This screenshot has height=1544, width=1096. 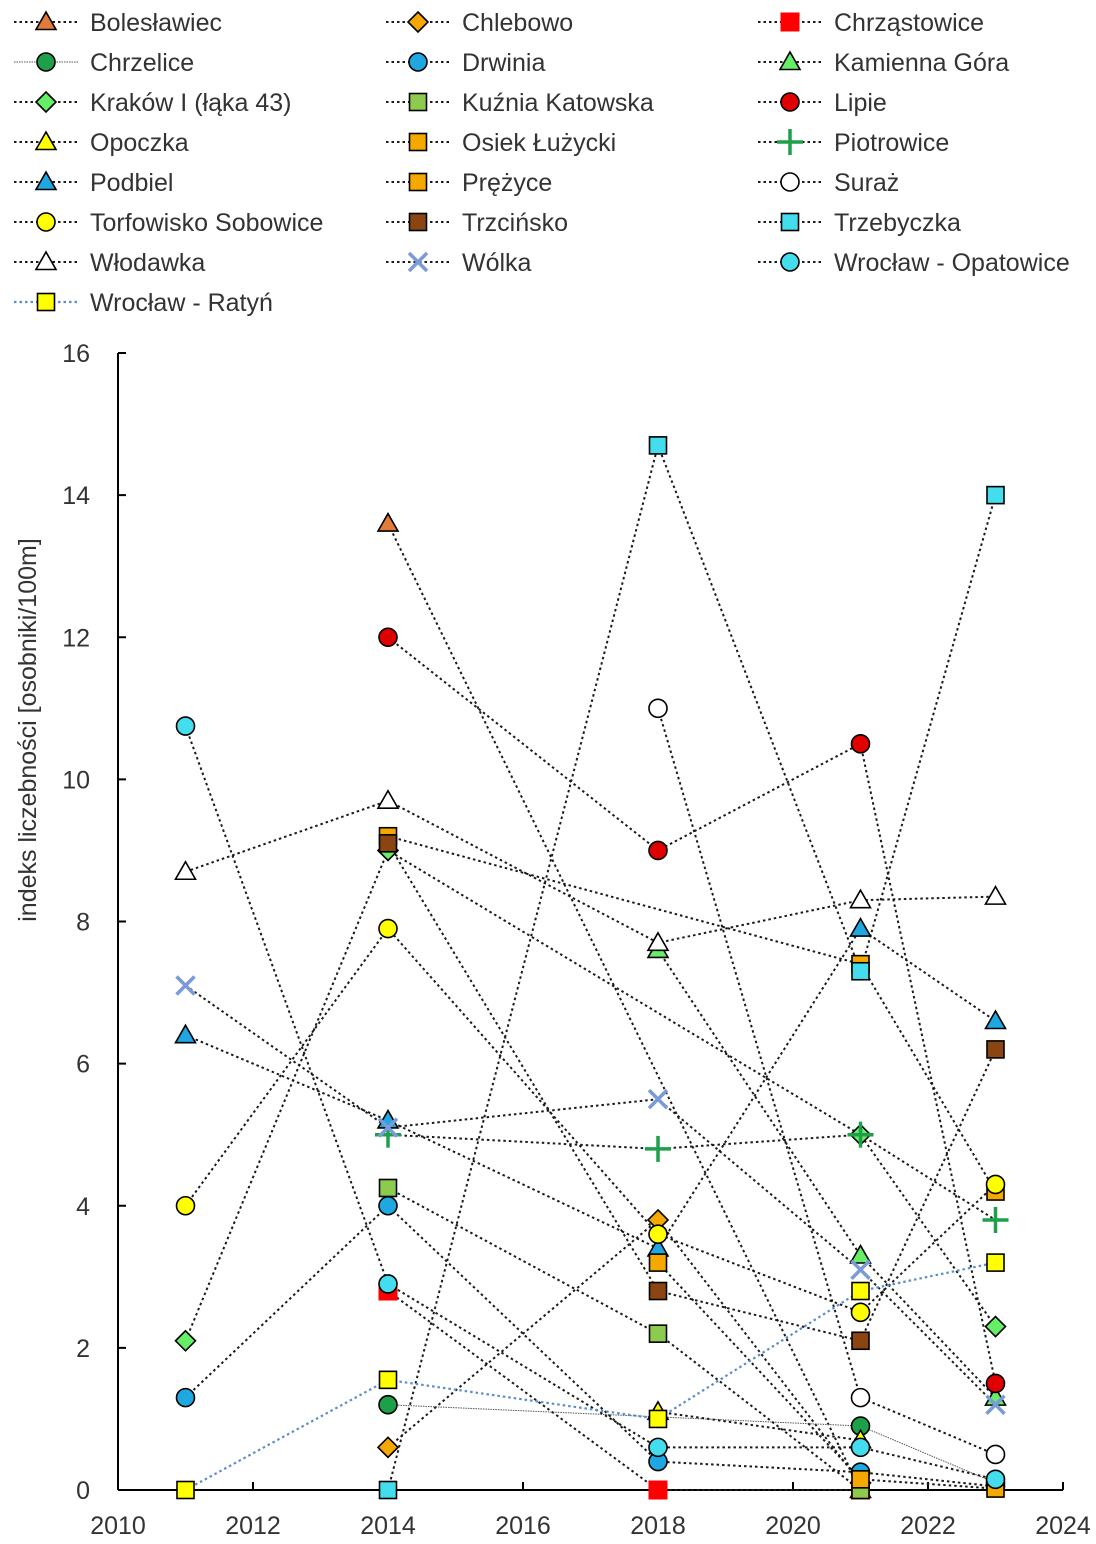 I want to click on legend-label: Chrząstowice, so click(x=909, y=23).